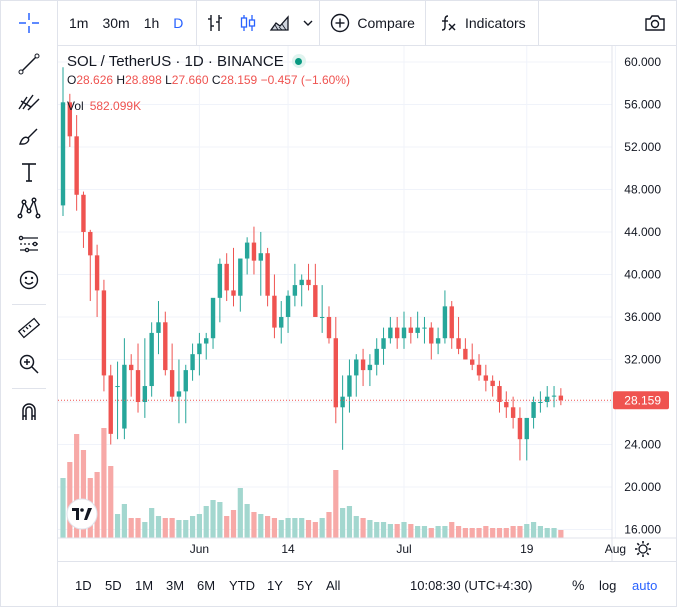 This screenshot has height=607, width=677. I want to click on tradingview-logo, so click(82, 514).